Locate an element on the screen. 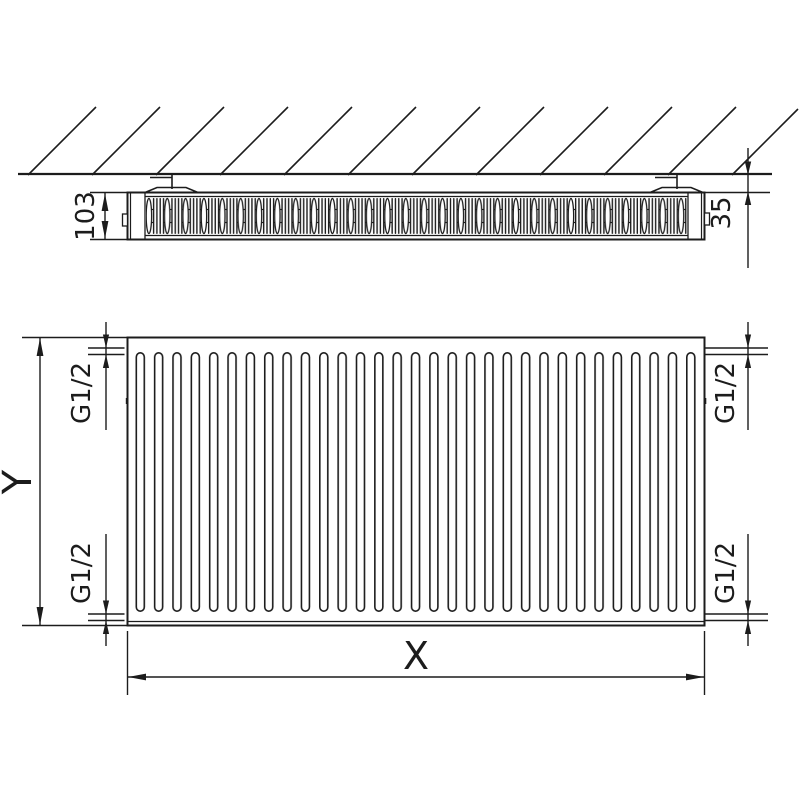  dimension-connection-bottom-right is located at coordinates (736, 590).